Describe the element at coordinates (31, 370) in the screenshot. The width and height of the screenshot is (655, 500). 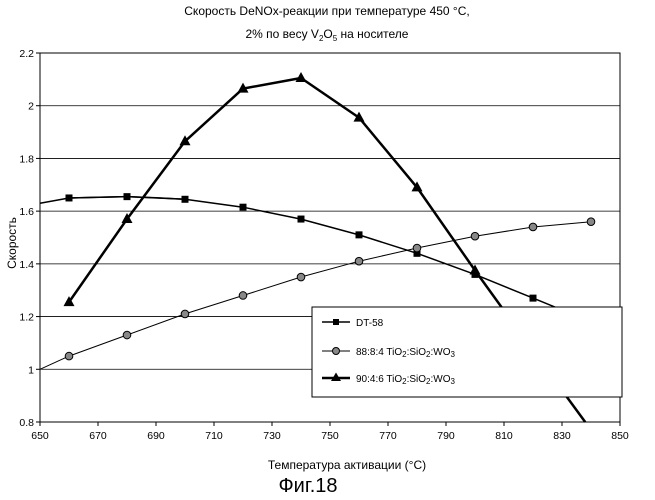
I see `y-tick-label: 1` at that location.